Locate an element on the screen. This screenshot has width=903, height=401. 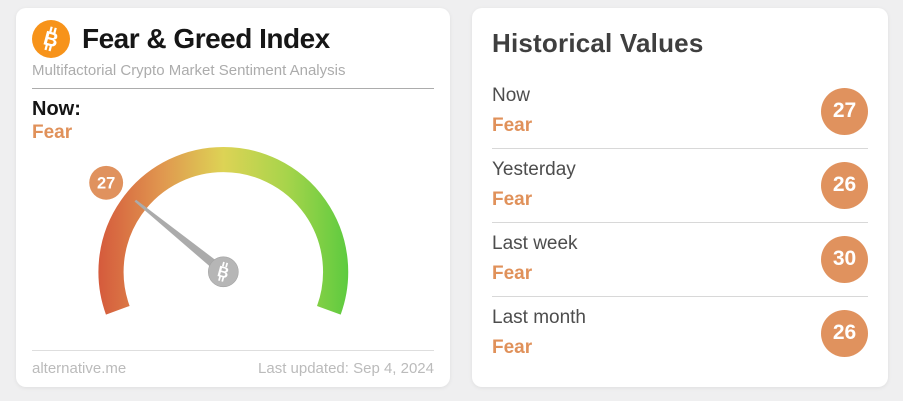
history-row-text: Last week Fear is located at coordinates (535, 259).